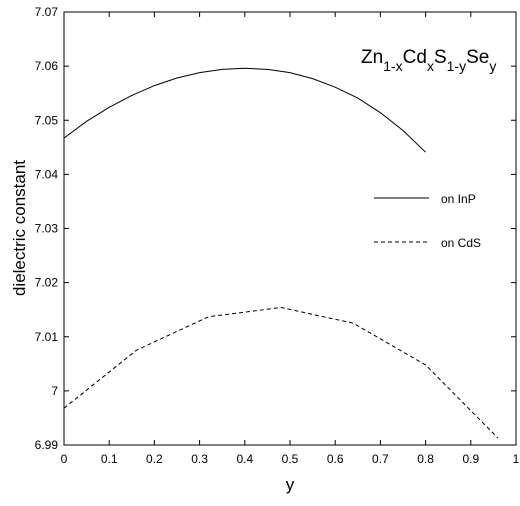 This screenshot has width=520, height=506. Describe the element at coordinates (47, 120) in the screenshot. I see `y-tick-label: 7.05` at that location.